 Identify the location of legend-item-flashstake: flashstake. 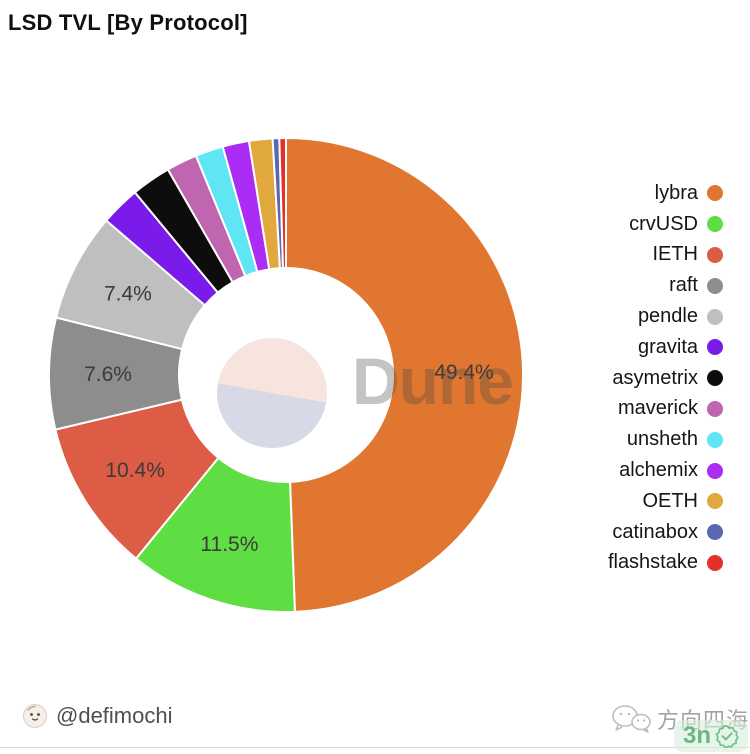
(665, 563).